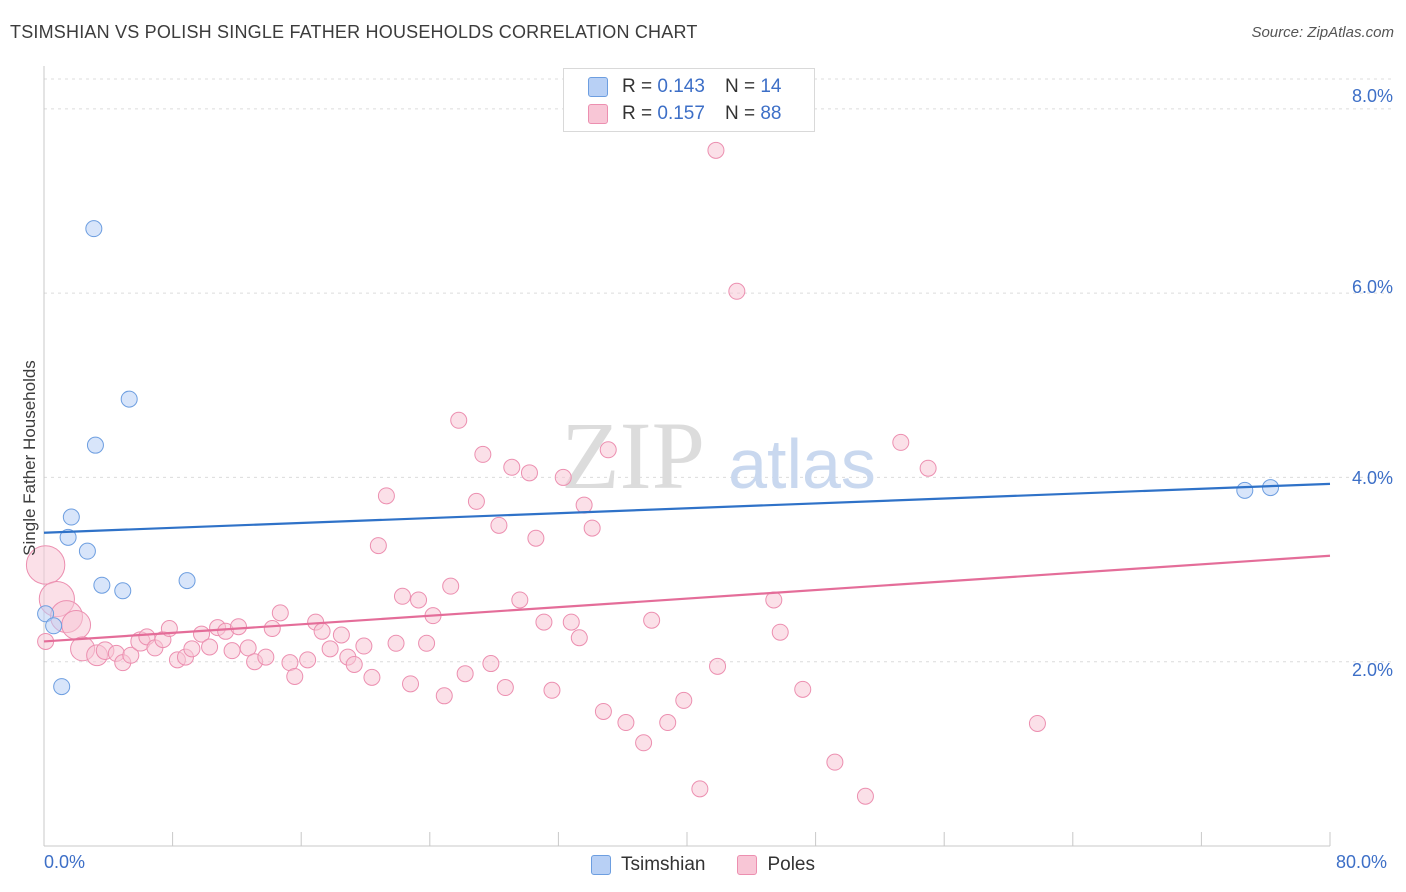 The height and width of the screenshot is (892, 1406). Describe the element at coordinates (802, 464) in the screenshot. I see `watermark-atlas: atlas` at that location.